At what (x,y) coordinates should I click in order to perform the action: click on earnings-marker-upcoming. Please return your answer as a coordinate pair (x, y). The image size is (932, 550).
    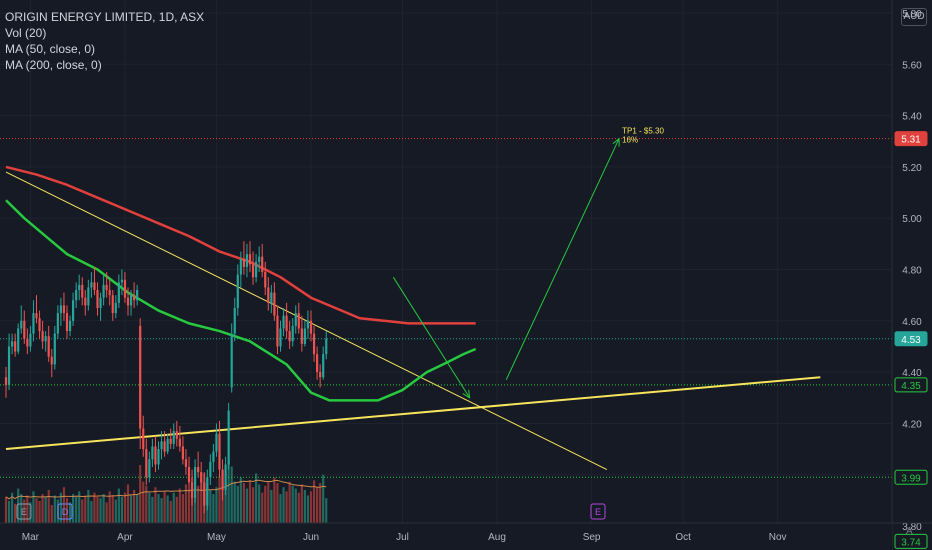
    Looking at the image, I should click on (598, 511).